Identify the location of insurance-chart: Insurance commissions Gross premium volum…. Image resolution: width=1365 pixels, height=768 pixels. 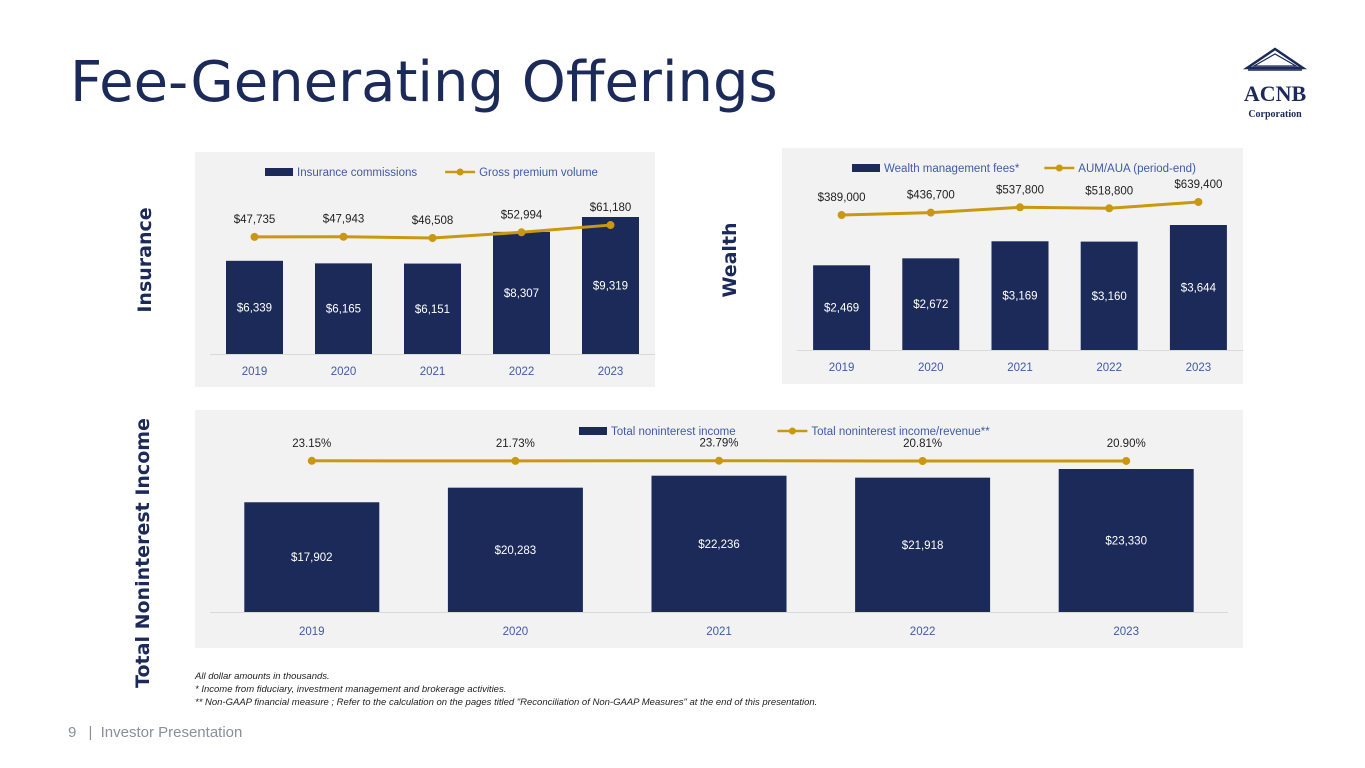
(425, 269).